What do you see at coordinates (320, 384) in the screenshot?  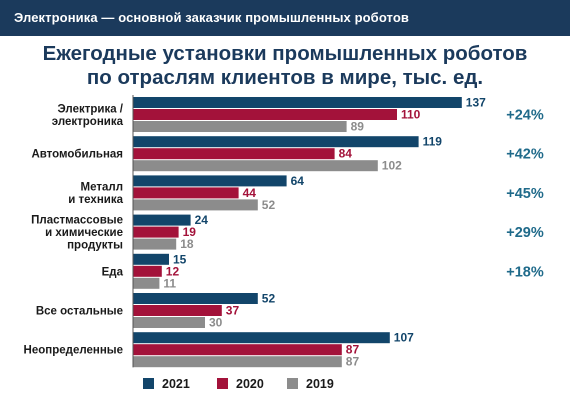 I see `legend-label-2019: 2019` at bounding box center [320, 384].